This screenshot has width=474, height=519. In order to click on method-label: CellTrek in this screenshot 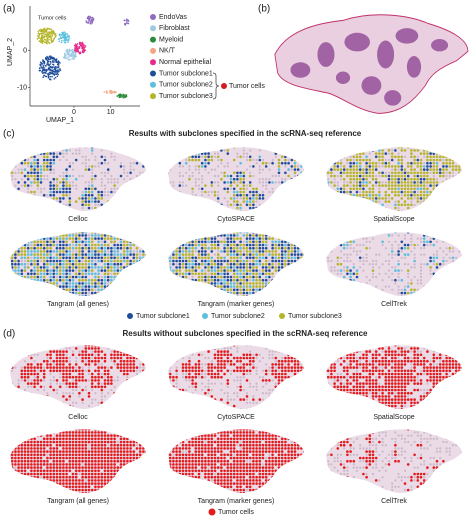, I will do `click(394, 304)`.